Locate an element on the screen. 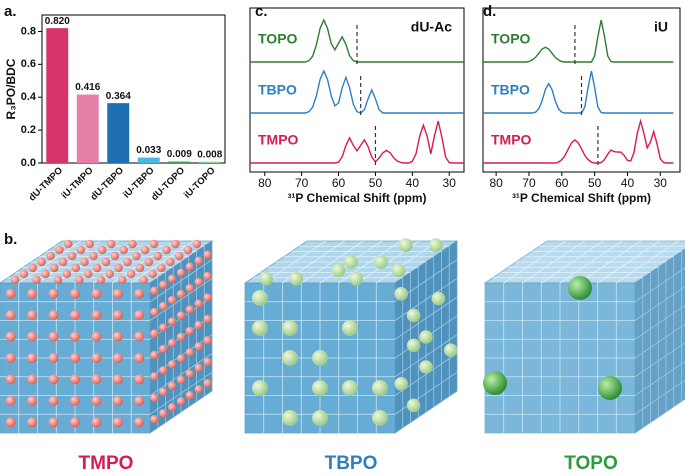 This screenshot has height=476, width=685. value-label: 0.033 is located at coordinates (148, 150).